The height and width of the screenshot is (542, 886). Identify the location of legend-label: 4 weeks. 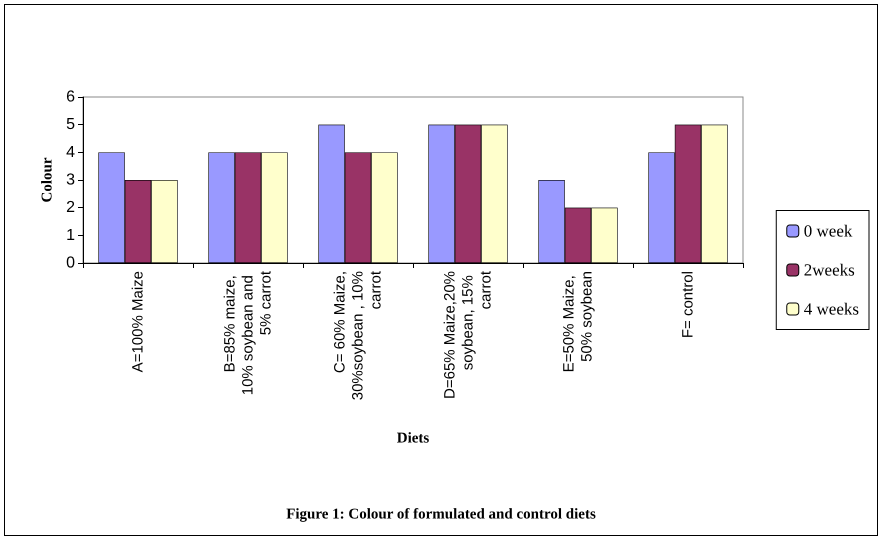
(831, 309).